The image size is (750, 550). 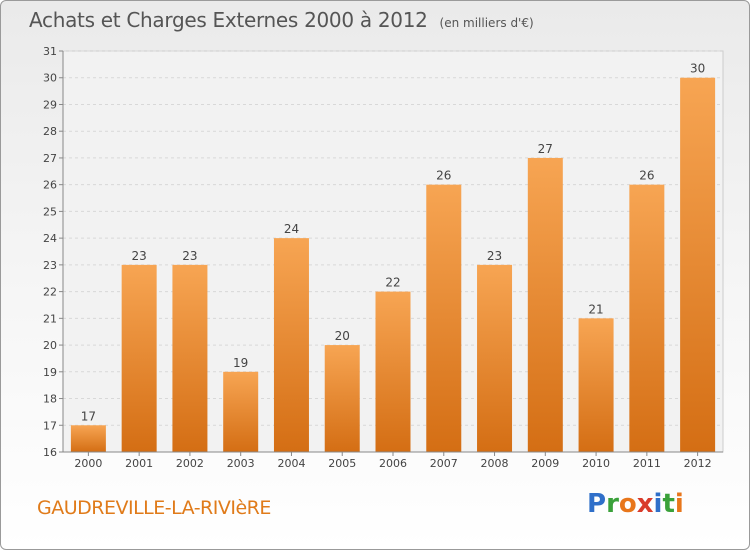 What do you see at coordinates (50, 452) in the screenshot?
I see `y-tick-label: 16` at bounding box center [50, 452].